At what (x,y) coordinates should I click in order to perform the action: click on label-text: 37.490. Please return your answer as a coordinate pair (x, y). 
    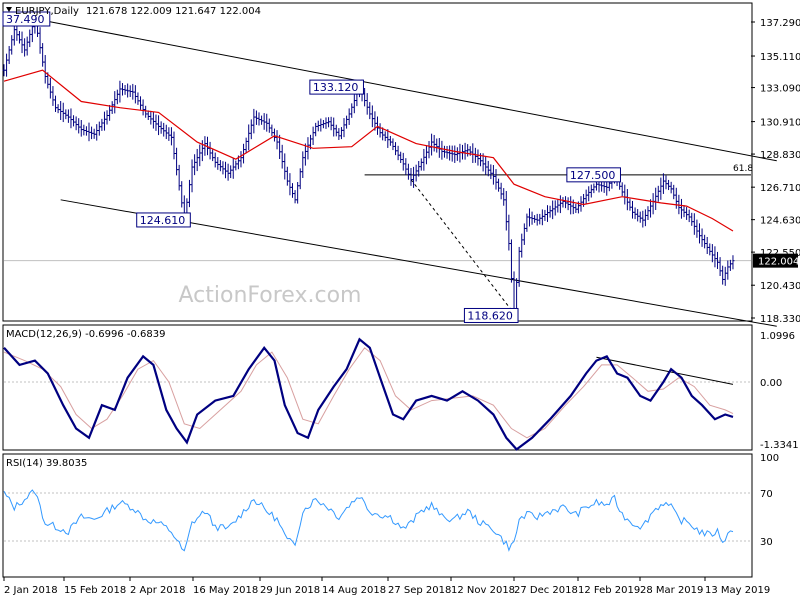
    Looking at the image, I should click on (25, 19).